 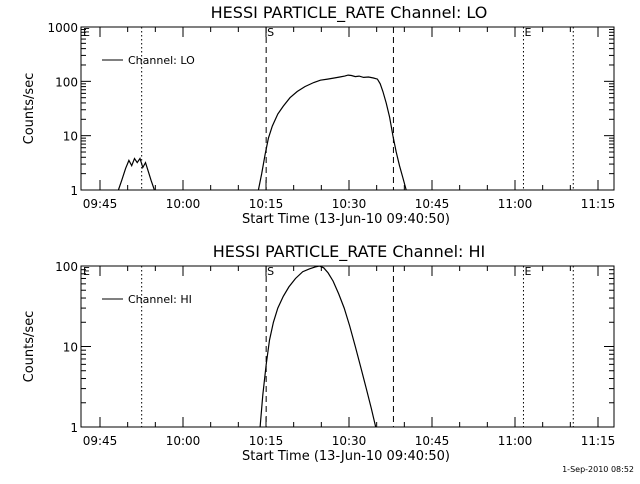 What do you see at coordinates (160, 299) in the screenshot?
I see `legend-label: Channel: HI` at bounding box center [160, 299].